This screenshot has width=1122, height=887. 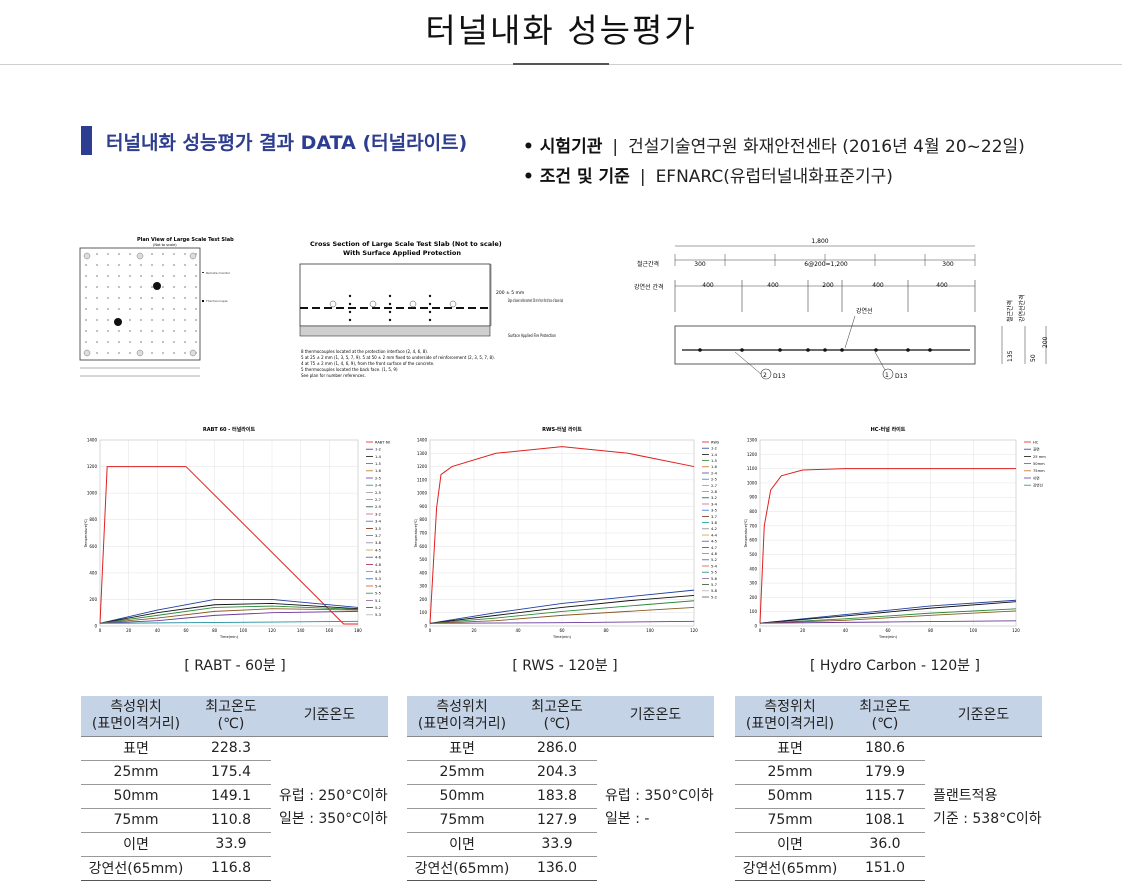 What do you see at coordinates (753, 611) in the screenshot?
I see `y-tick-label: 100` at bounding box center [753, 611].